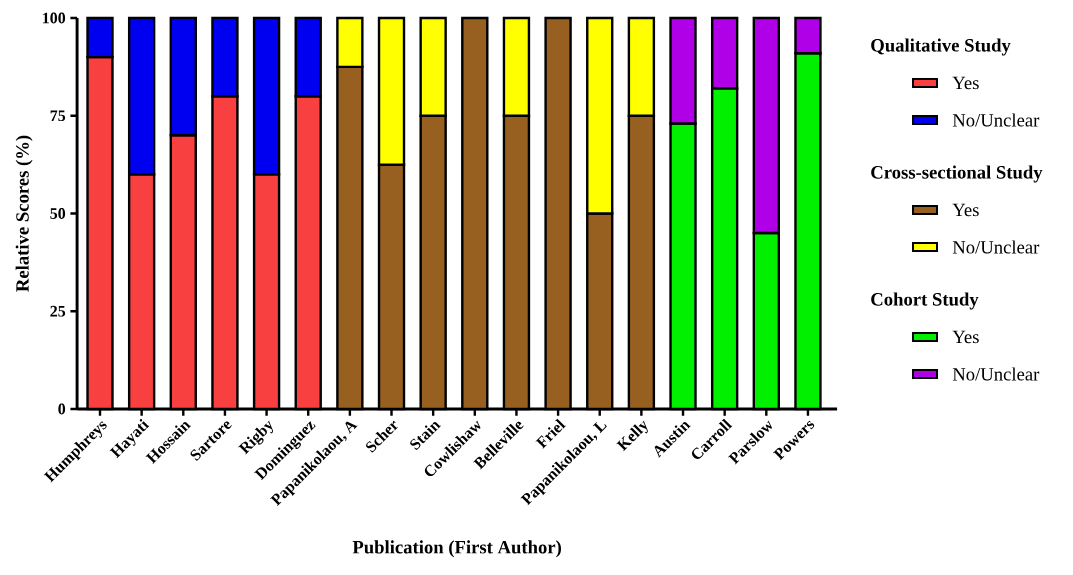 The height and width of the screenshot is (575, 1073). What do you see at coordinates (62, 409) in the screenshot?
I see `y-tick-label: 0` at bounding box center [62, 409].